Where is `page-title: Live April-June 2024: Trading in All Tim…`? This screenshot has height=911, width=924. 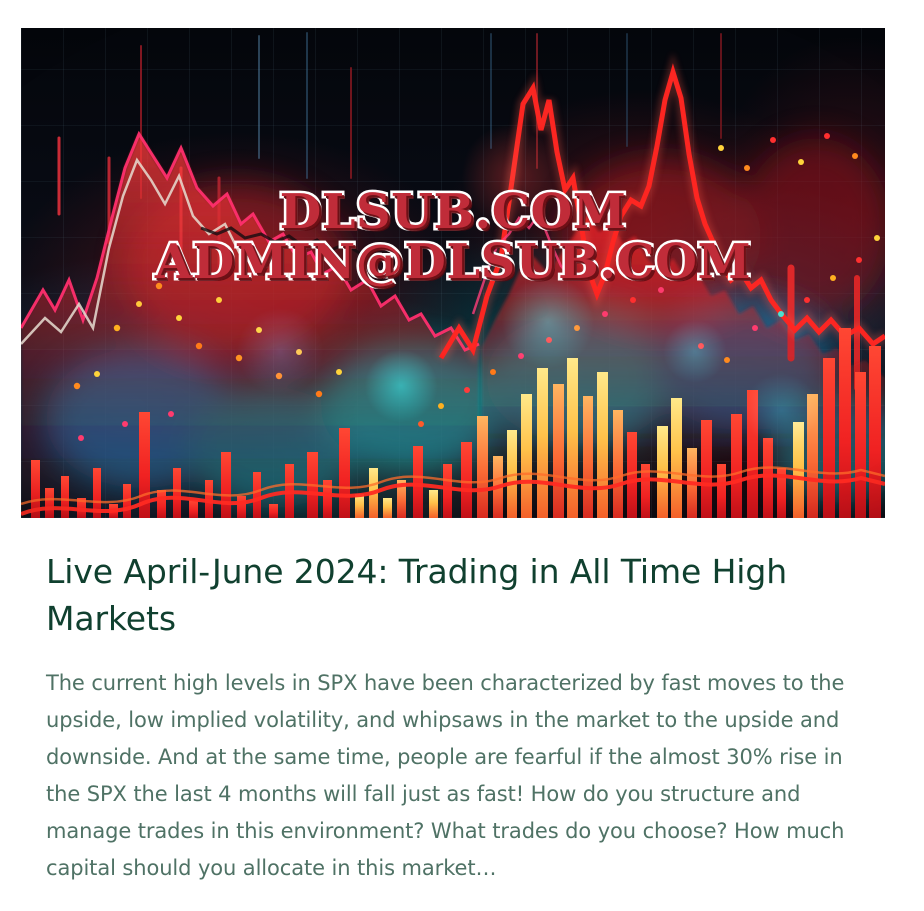 page-title: Live April-June 2024: Trading in All Tim… is located at coordinates (417, 595).